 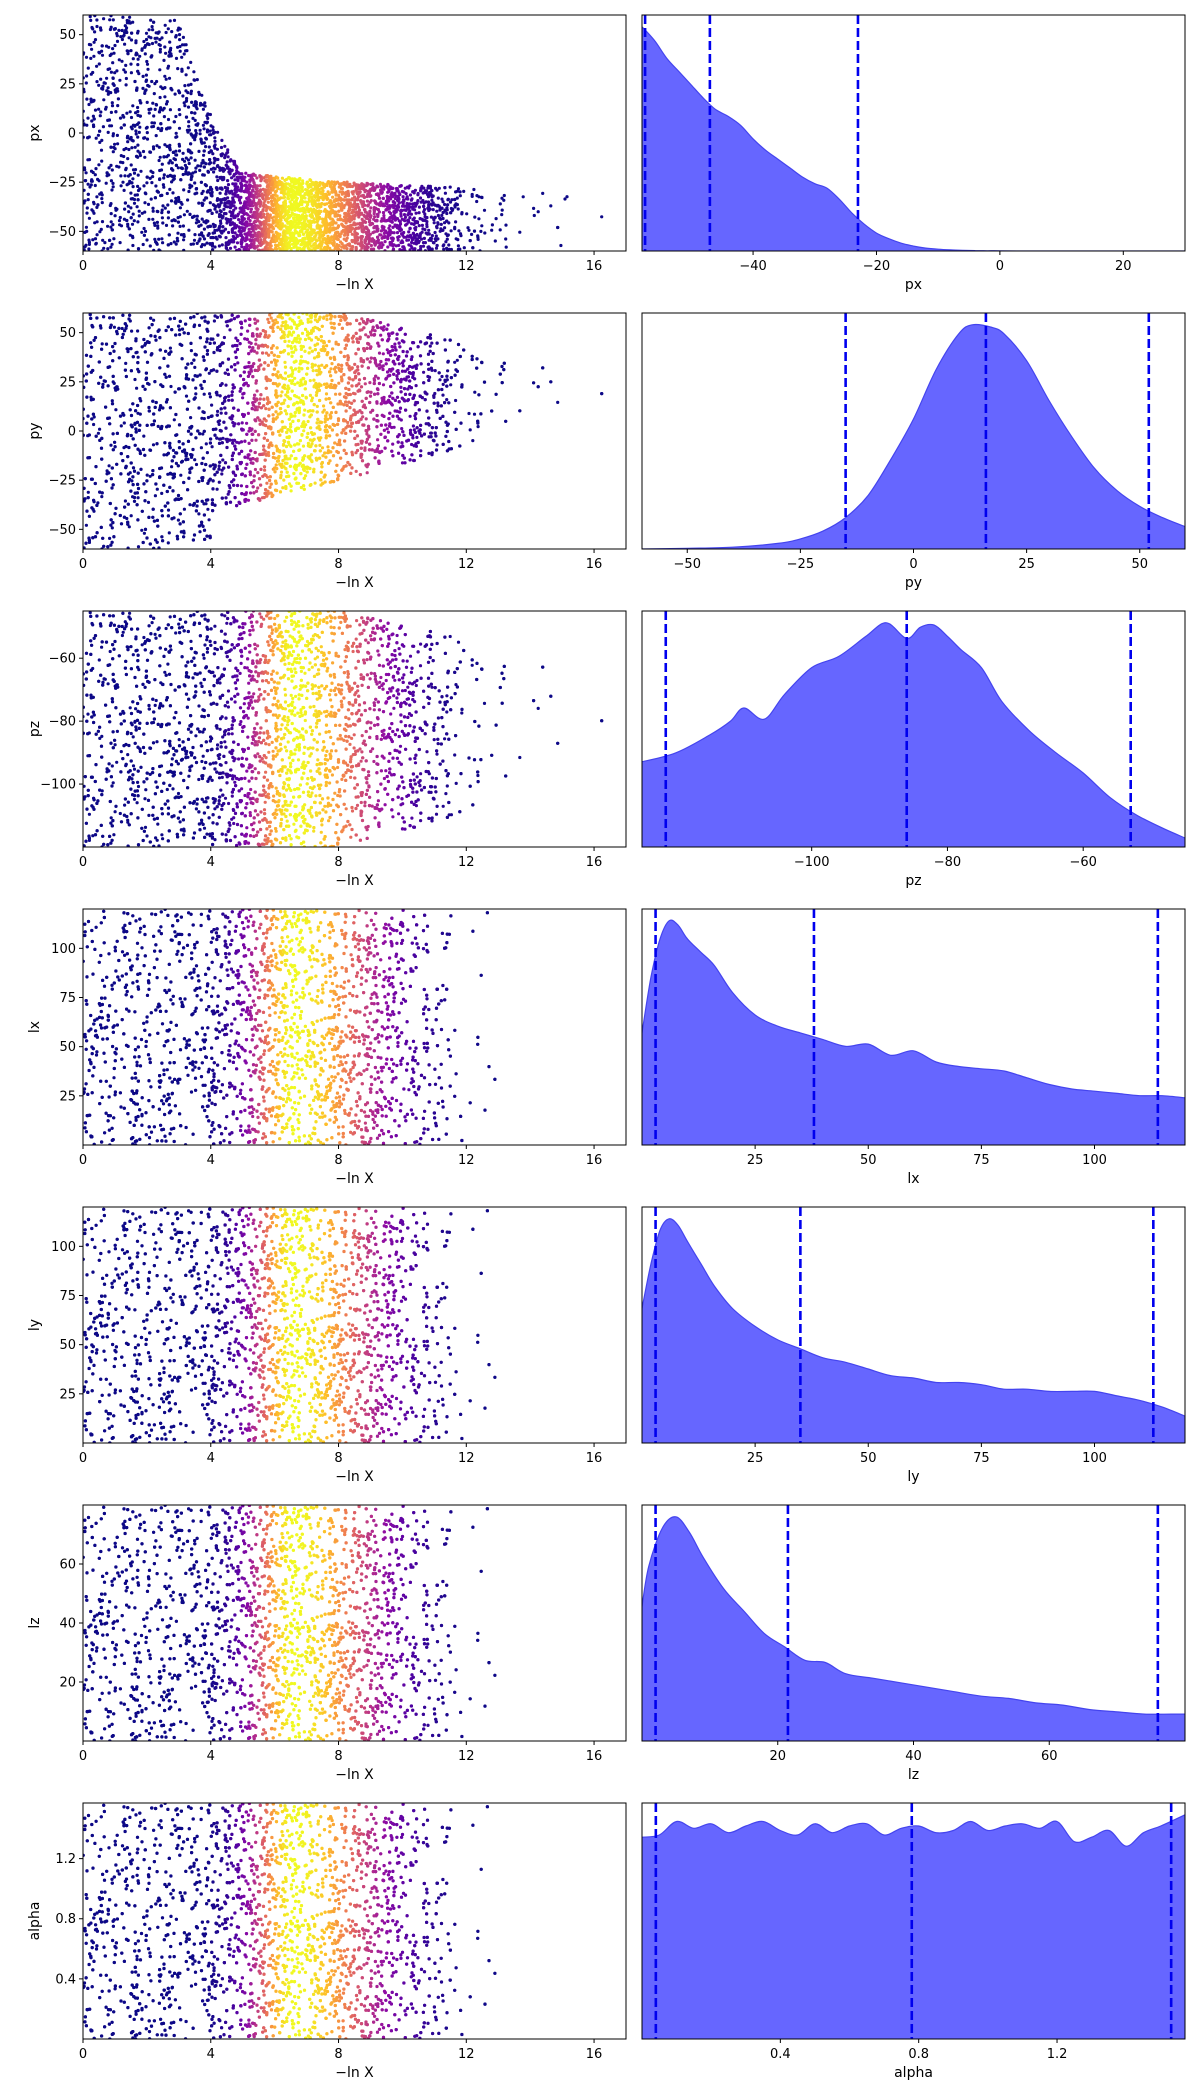 What do you see at coordinates (913, 285) in the screenshot?
I see `x-axis-label: px` at bounding box center [913, 285].